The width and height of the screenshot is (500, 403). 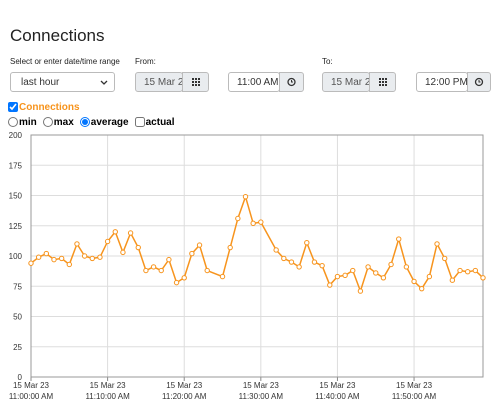 I want to click on y-tick-label: 150, so click(x=16, y=196).